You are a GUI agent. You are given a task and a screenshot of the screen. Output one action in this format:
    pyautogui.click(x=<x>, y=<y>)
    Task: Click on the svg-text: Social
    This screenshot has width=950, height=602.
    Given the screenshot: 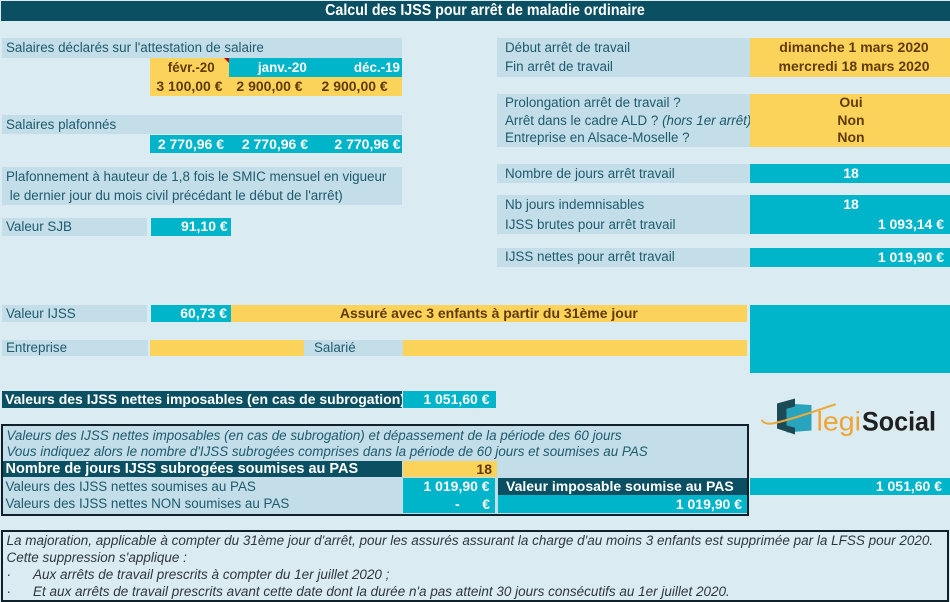 What is the action you would take?
    pyautogui.click(x=899, y=422)
    